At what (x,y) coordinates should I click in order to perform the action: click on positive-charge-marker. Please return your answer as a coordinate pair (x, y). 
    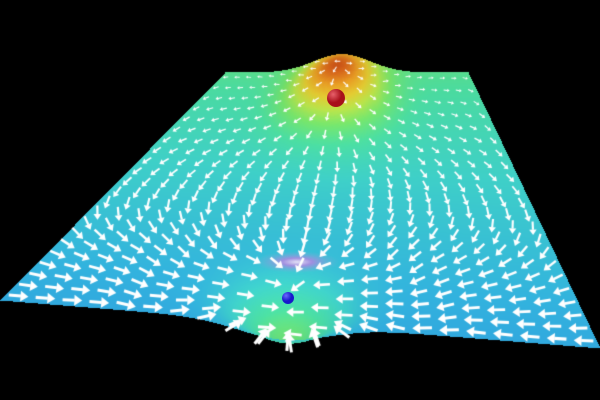
    Looking at the image, I should click on (336, 98).